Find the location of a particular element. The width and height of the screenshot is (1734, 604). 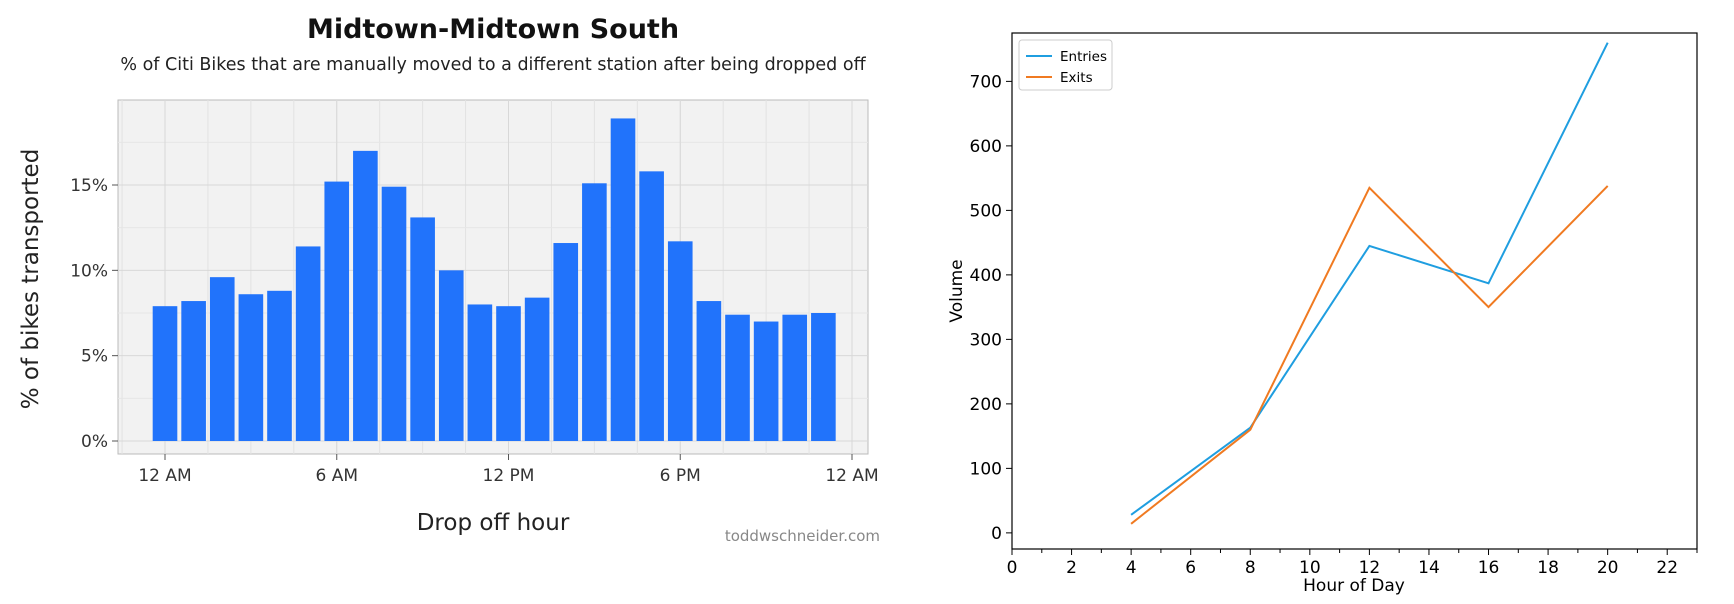

bar-x-ticks: 12 AM 6 AM 12 PM 6 PM 12 AM is located at coordinates (508, 470).